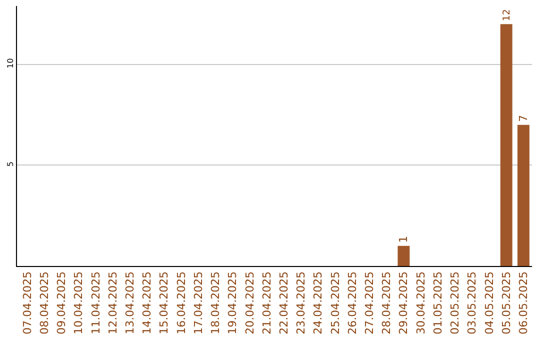 The height and width of the screenshot is (340, 540). What do you see at coordinates (455, 302) in the screenshot?
I see `x-tick-label: 02.05.2025` at bounding box center [455, 302].